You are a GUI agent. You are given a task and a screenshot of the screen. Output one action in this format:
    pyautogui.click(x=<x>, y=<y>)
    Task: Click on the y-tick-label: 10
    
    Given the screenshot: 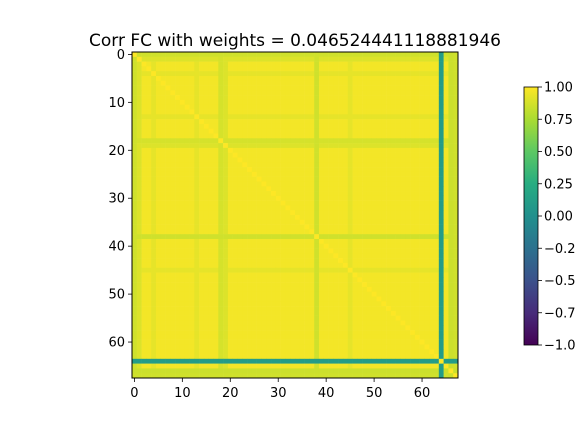 What is the action you would take?
    pyautogui.click(x=116, y=103)
    